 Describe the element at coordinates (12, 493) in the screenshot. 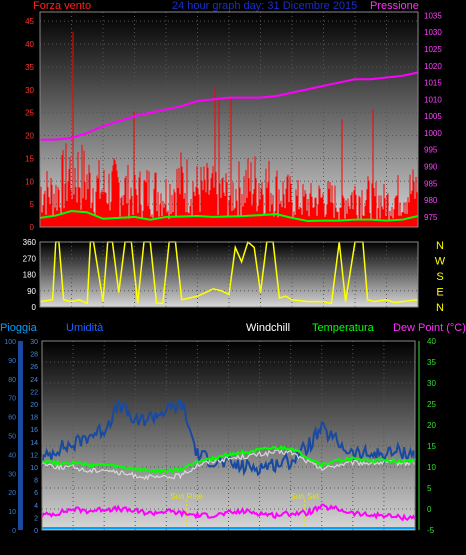

I see `rain-axis-tick: 20` at that location.